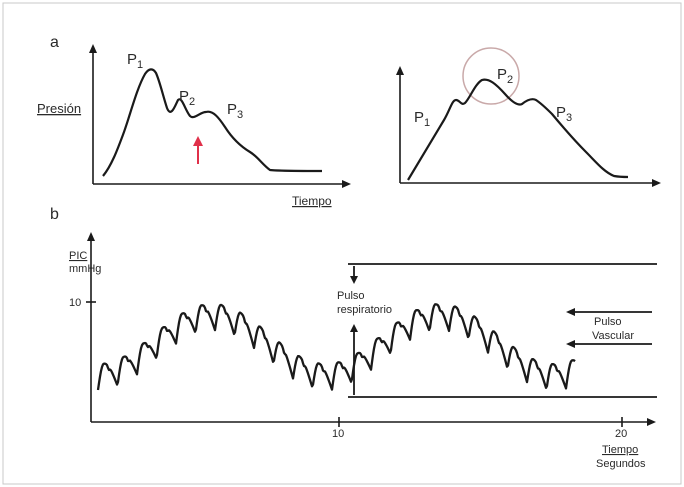 The width and height of the screenshot is (684, 487). I want to click on panel-a-right-p1-label: P1, so click(422, 119).